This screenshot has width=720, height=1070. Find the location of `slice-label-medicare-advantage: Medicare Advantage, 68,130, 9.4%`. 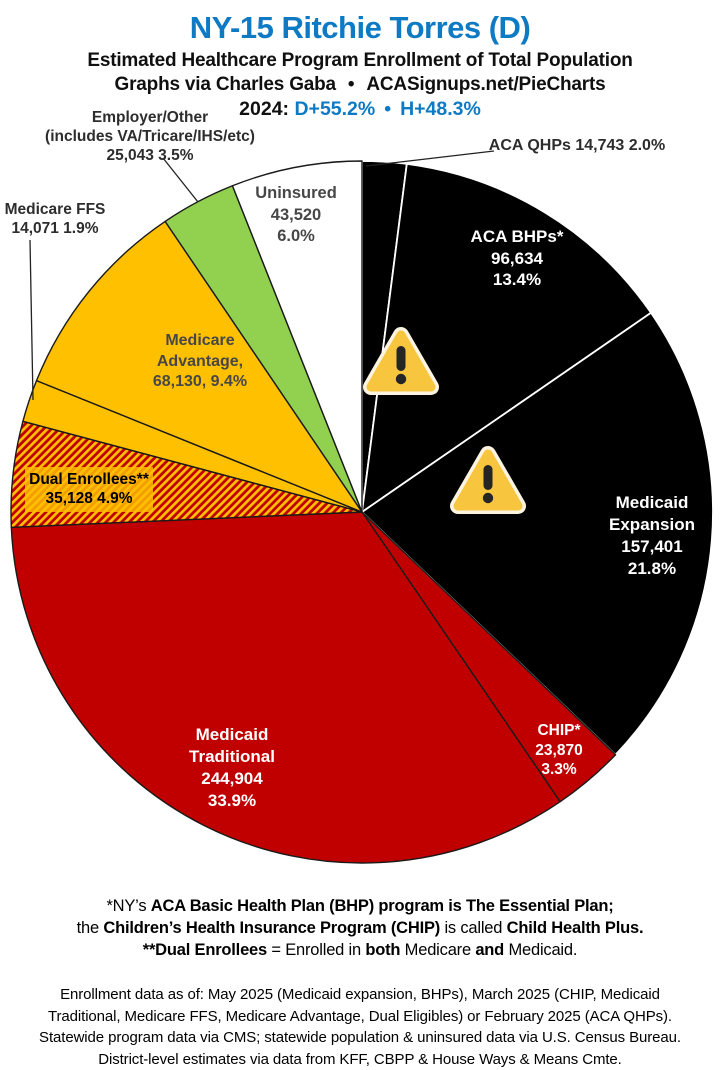

slice-label-medicare-advantage: Medicare Advantage, 68,130, 9.4% is located at coordinates (200, 361).